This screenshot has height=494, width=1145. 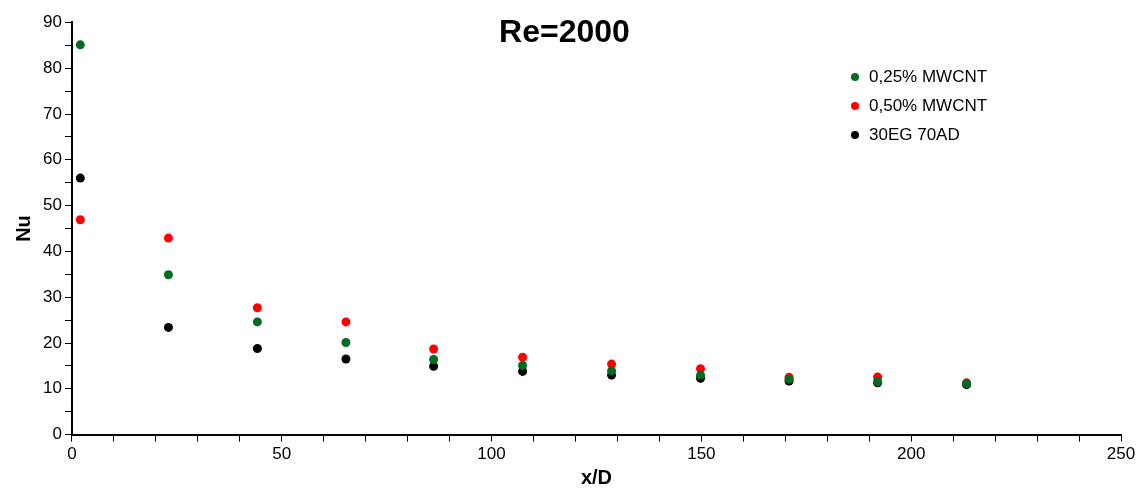 What do you see at coordinates (52, 22) in the screenshot?
I see `y-tick-label: 90` at bounding box center [52, 22].